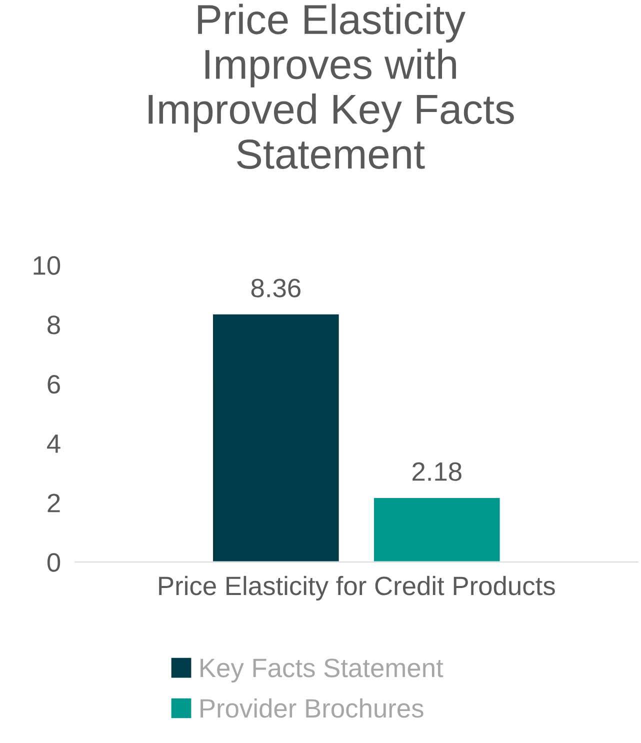  Describe the element at coordinates (54, 384) in the screenshot. I see `y-tick-label: 6` at that location.